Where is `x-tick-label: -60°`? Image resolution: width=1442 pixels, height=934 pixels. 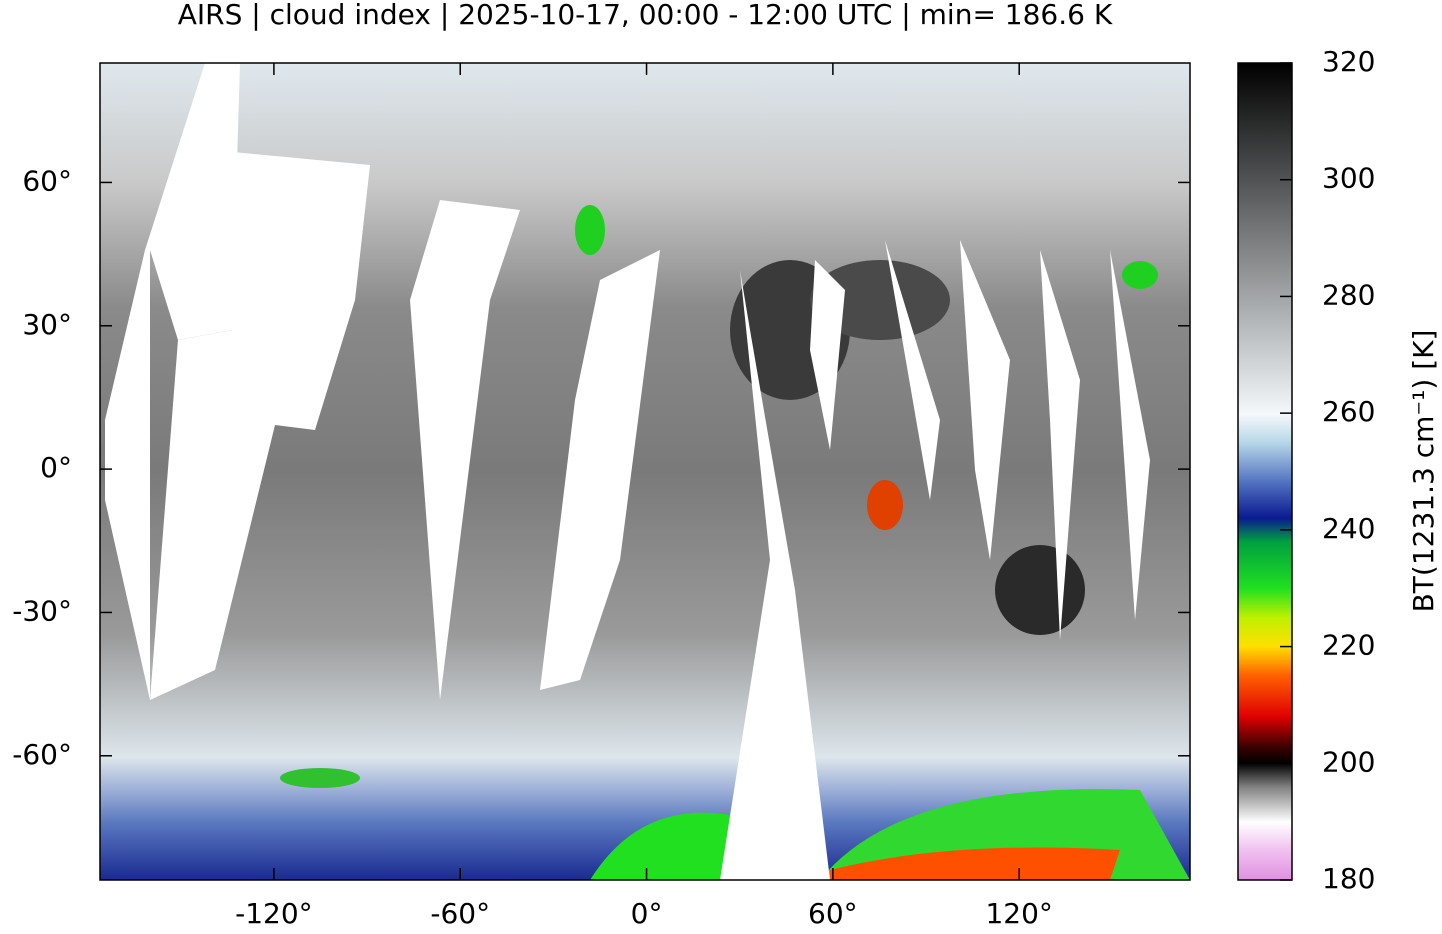 x-tick-label: -60° is located at coordinates (460, 913).